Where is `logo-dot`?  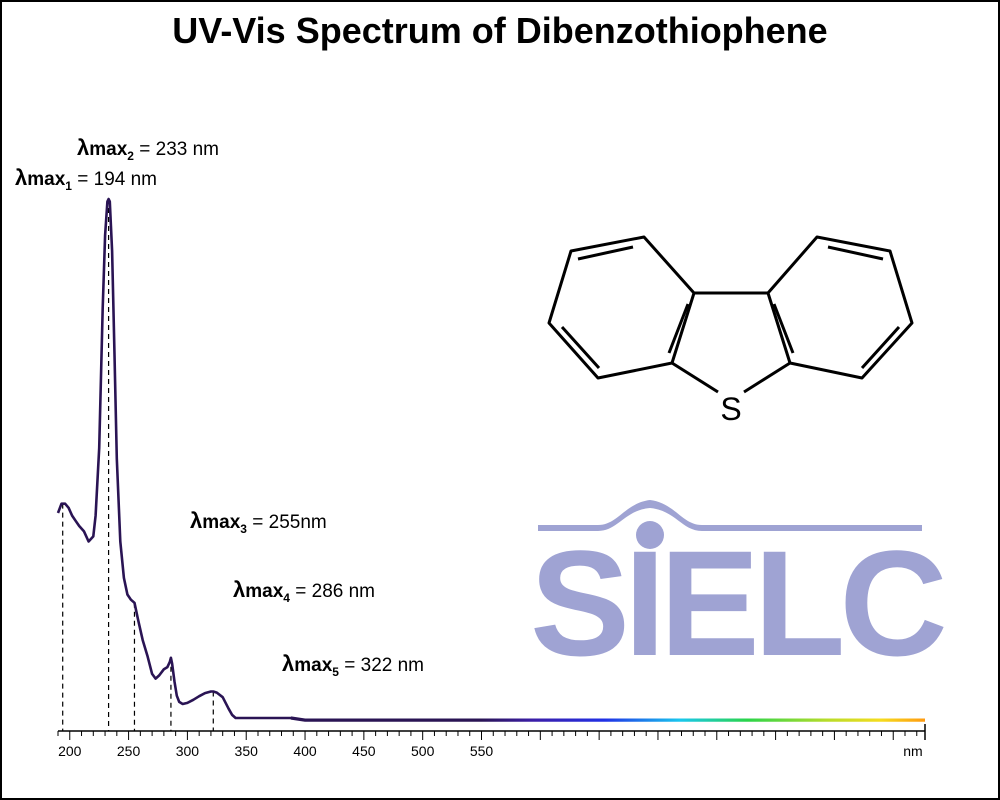
logo-dot is located at coordinates (650, 535).